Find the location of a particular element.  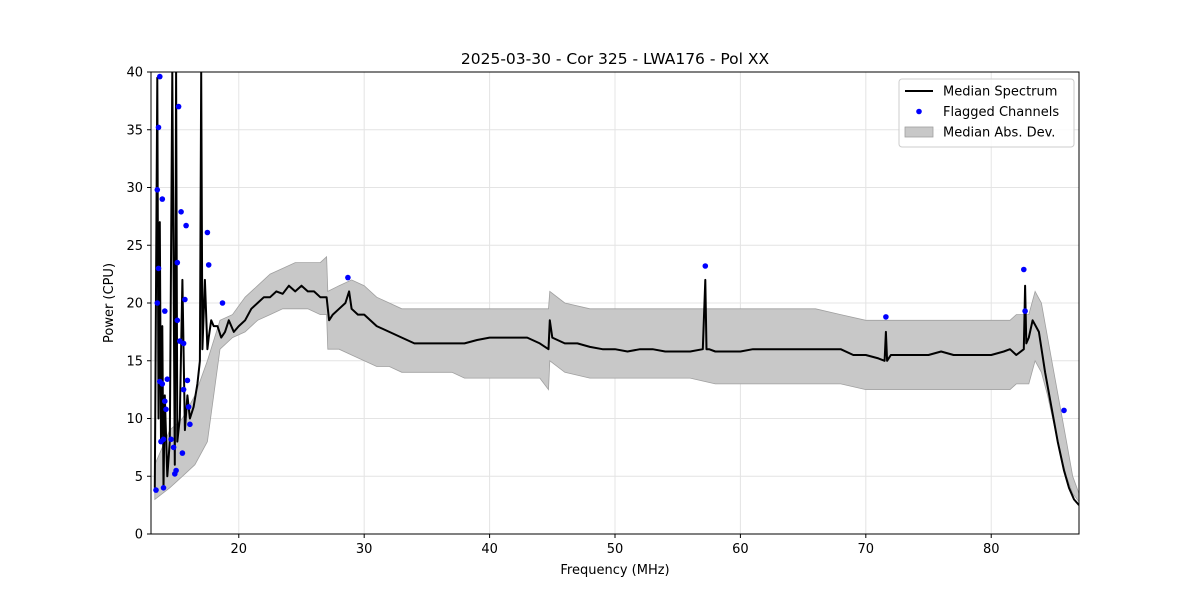

y-tick-label: 5 is located at coordinates (139, 477).